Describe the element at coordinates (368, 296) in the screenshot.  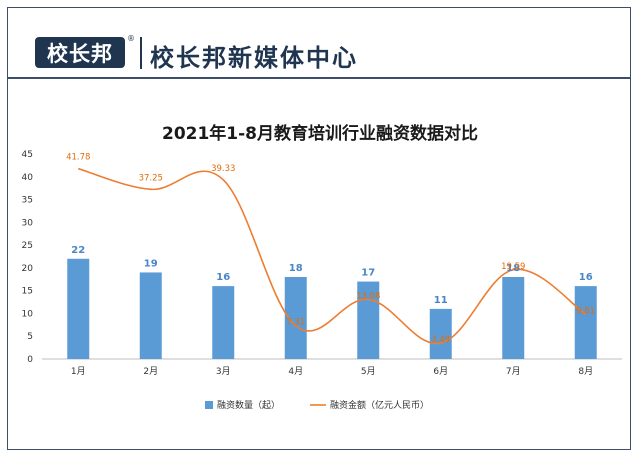
I see `line-value-label: 13.08` at that location.